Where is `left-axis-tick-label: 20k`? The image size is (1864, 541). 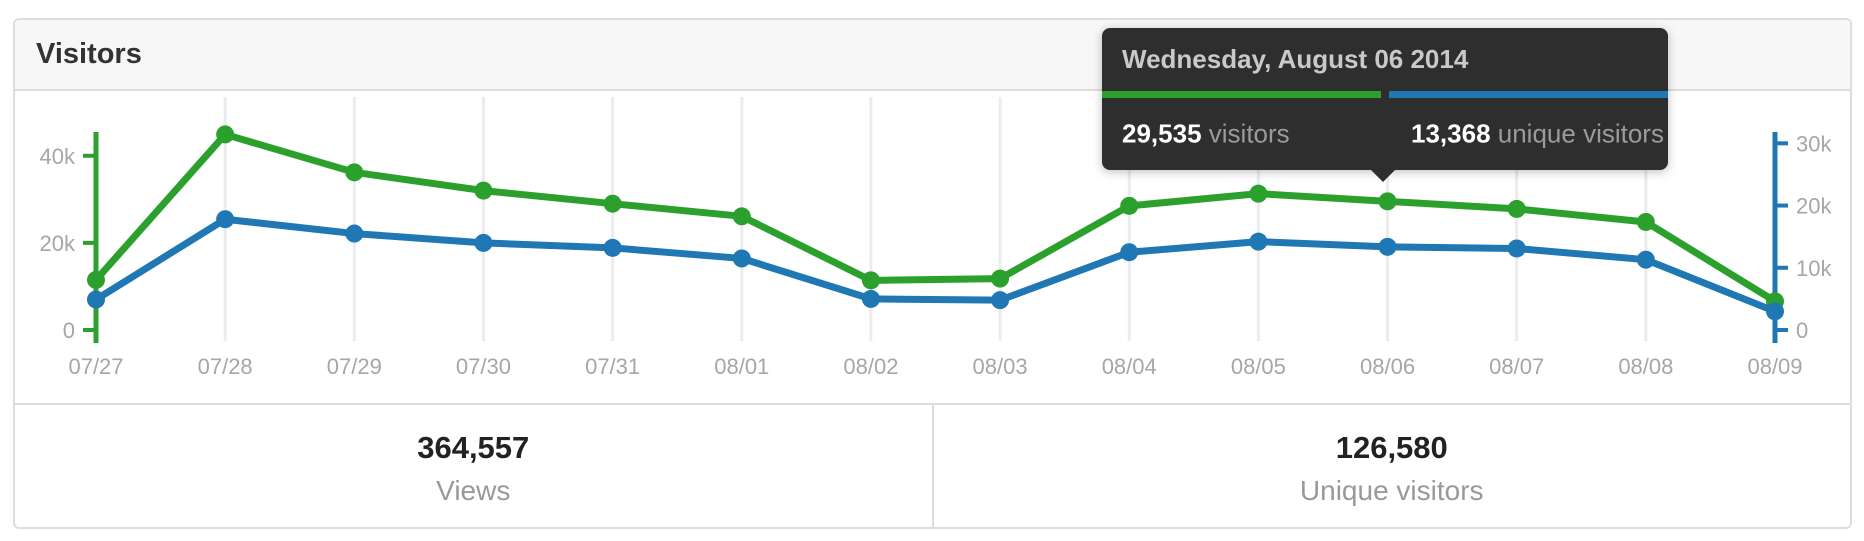 left-axis-tick-label: 20k is located at coordinates (58, 243).